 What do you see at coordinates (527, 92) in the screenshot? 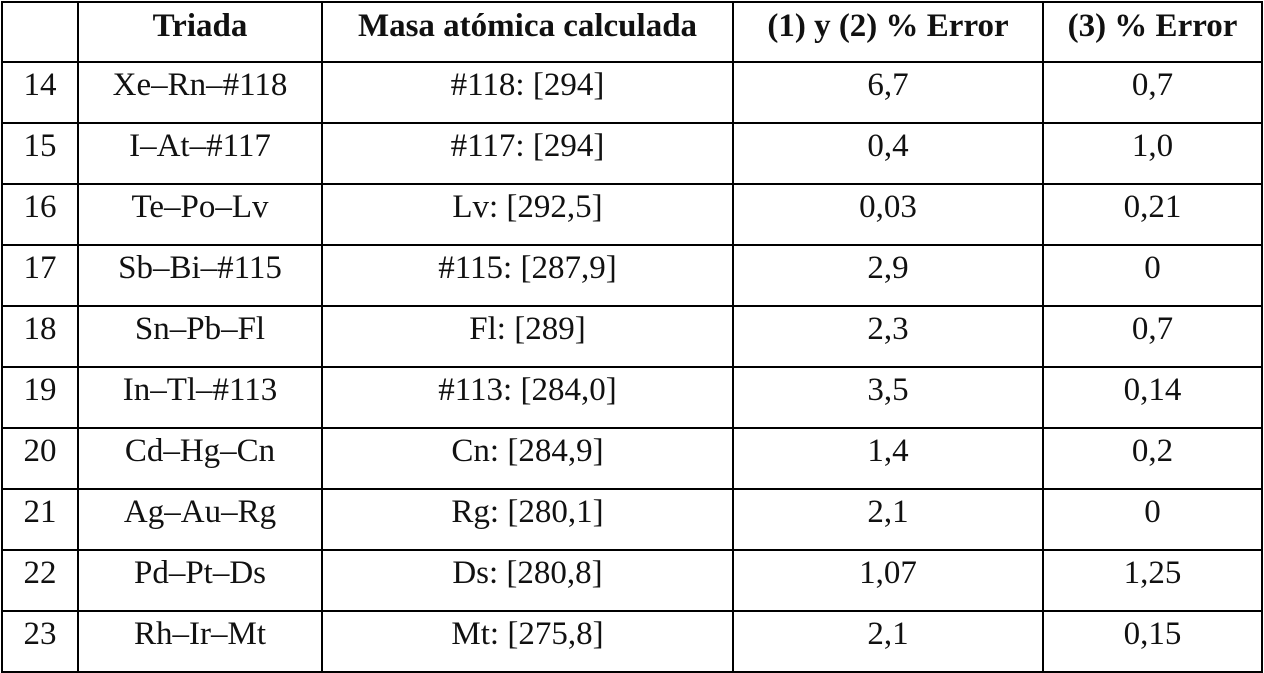
I see `table-cell: #118: [294]` at bounding box center [527, 92].